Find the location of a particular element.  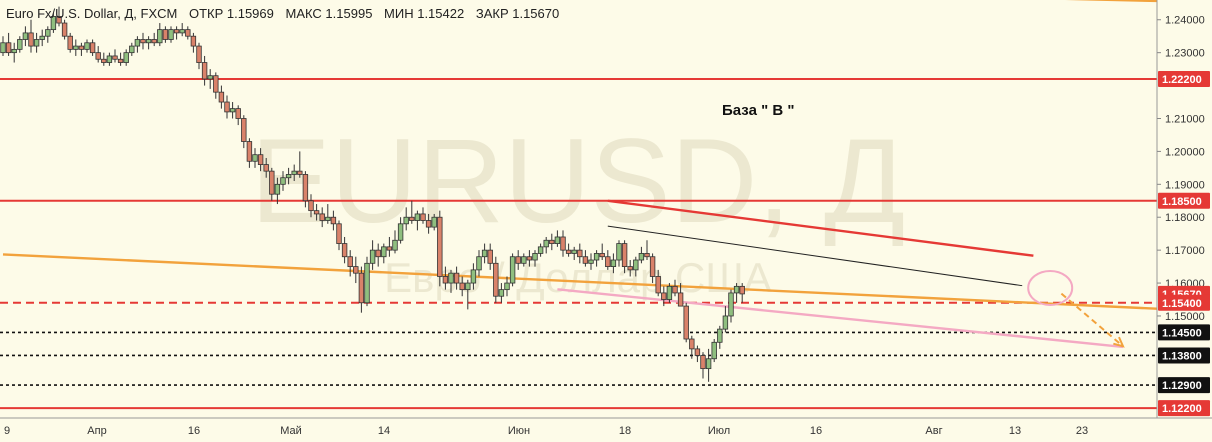

low-value: МИН 1.15422 is located at coordinates (424, 13).